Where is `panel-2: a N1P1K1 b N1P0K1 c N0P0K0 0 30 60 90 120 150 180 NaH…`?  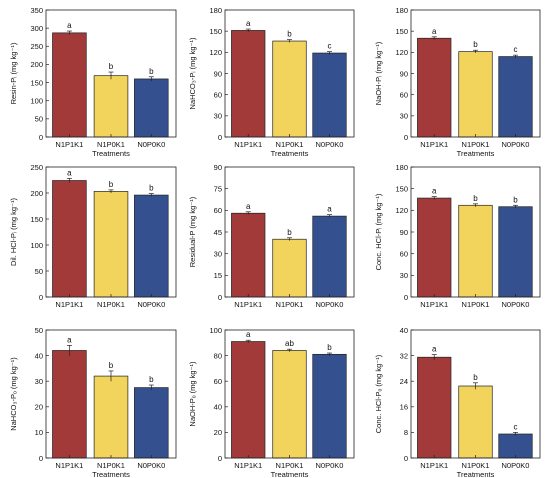 panel-2: a N1P1K1 b N1P0K1 c N0P0K0 0 30 60 90 120 150 180 NaH… is located at coordinates (271, 82).